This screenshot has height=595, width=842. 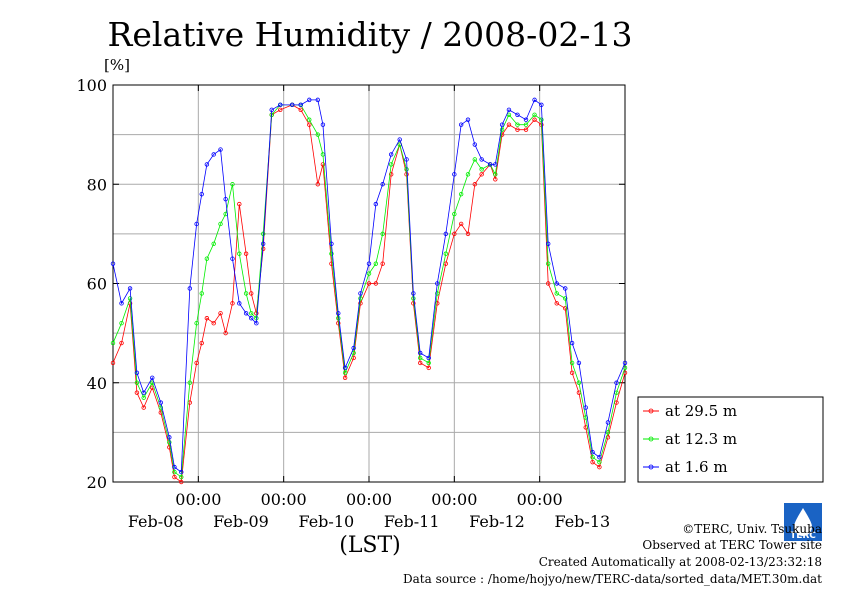 I want to click on x-date-label: Feb-08, so click(x=156, y=521).